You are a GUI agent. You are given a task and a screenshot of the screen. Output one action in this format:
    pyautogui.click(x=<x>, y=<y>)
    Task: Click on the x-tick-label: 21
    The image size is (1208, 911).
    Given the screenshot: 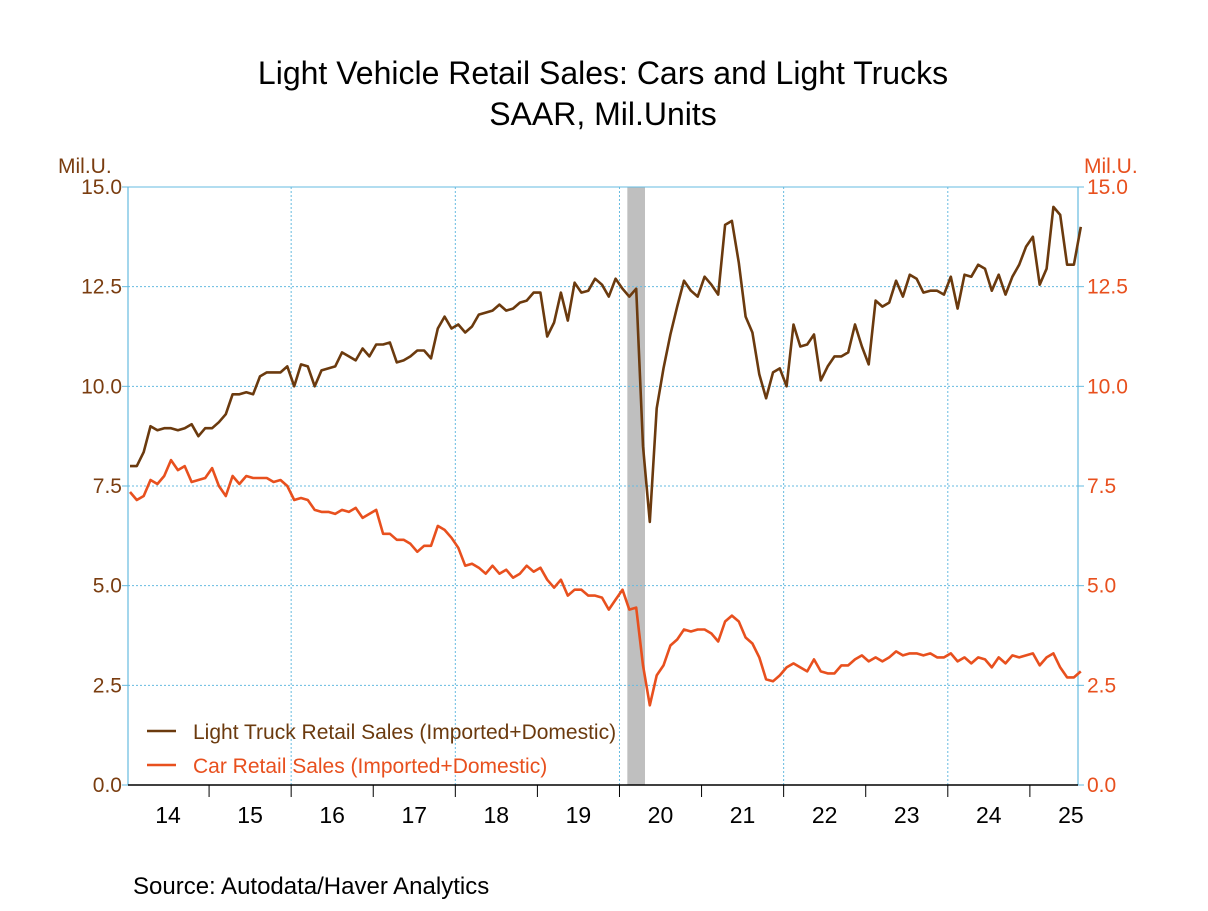 What is the action you would take?
    pyautogui.click(x=743, y=815)
    